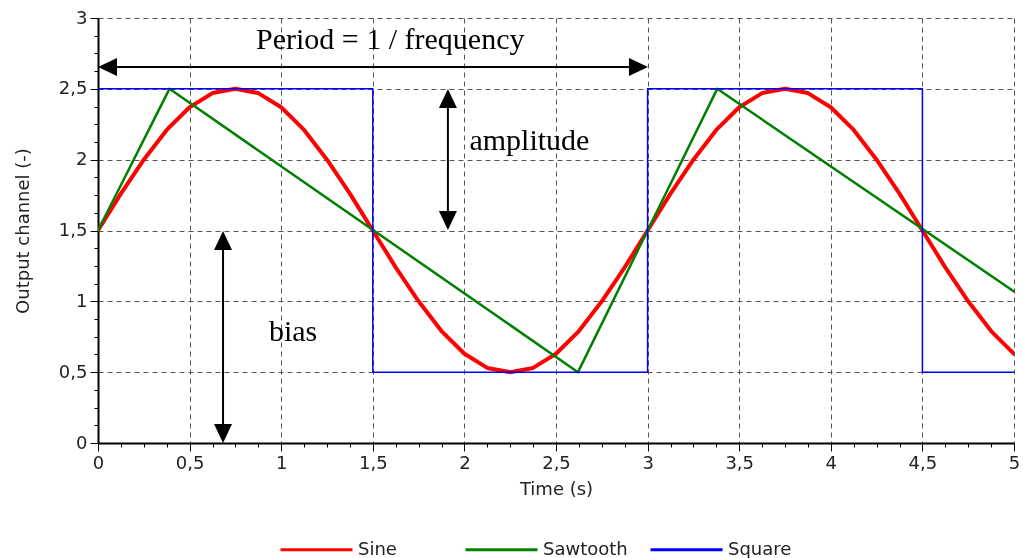 This screenshot has height=558, width=1023. What do you see at coordinates (190, 462) in the screenshot?
I see `x-tick-label: 0,5` at bounding box center [190, 462].